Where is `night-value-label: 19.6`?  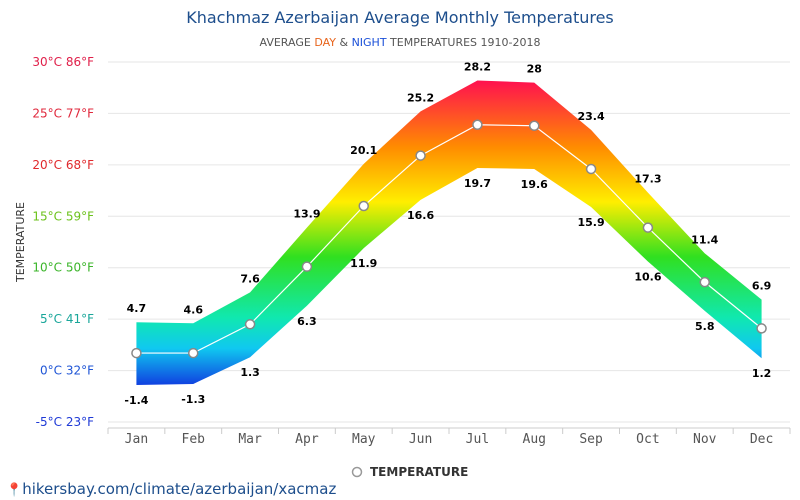 night-value-label: 19.6 is located at coordinates (534, 184).